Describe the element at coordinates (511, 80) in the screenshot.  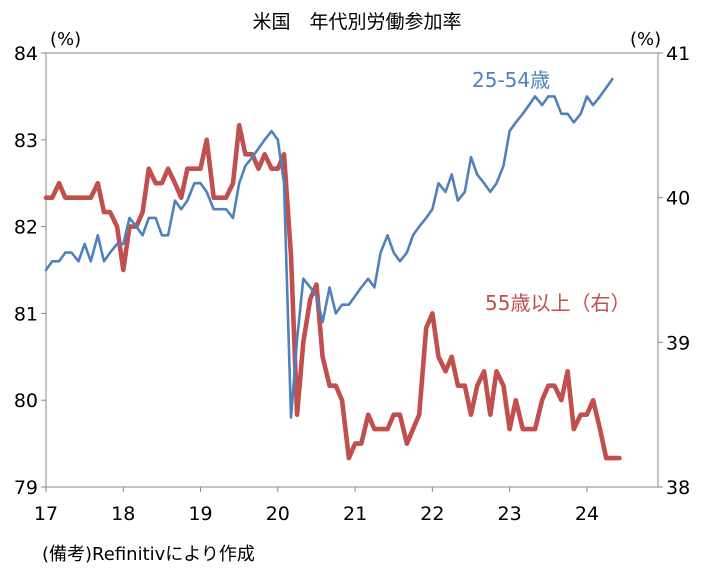
I see `annotation-25-54: 25-54歳` at that location.